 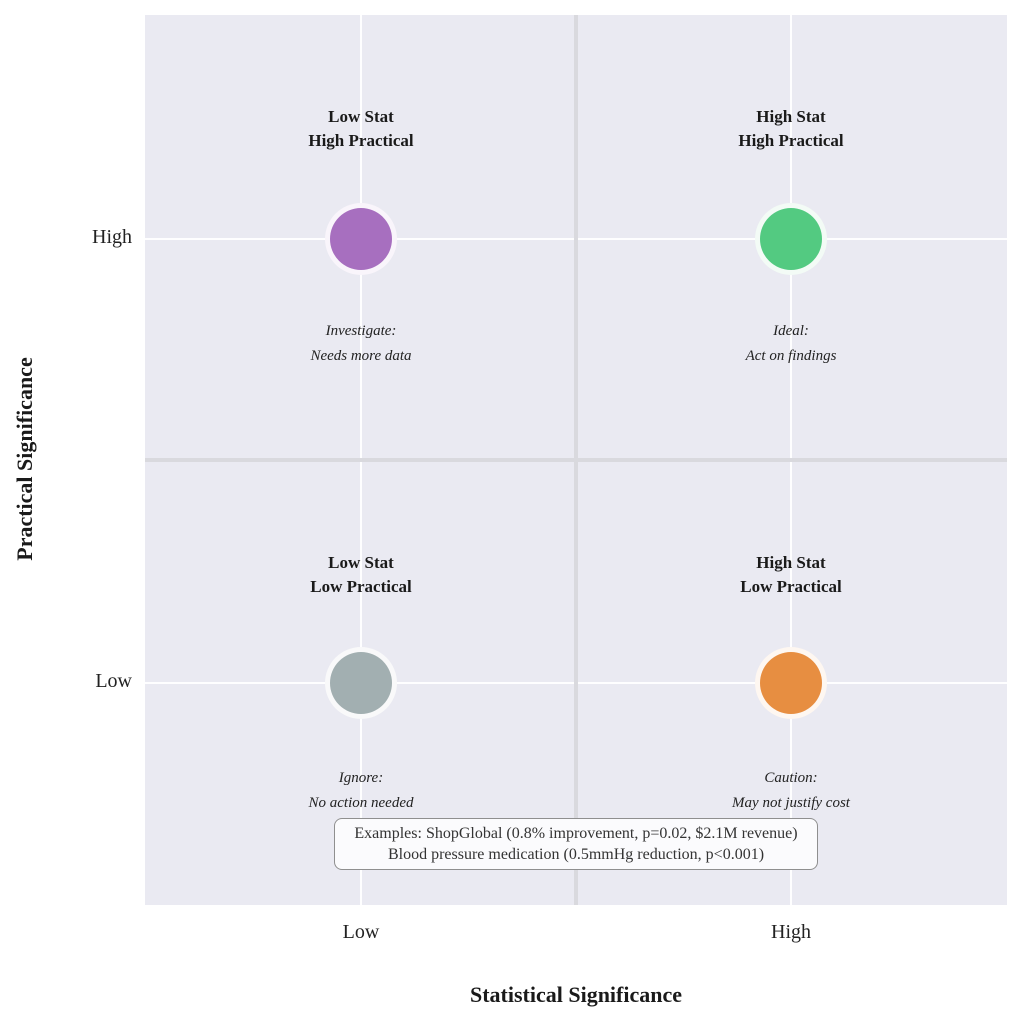 What do you see at coordinates (791, 129) in the screenshot?
I see `quadrant-title-high-stat-high-practical: High Stat High Practical` at bounding box center [791, 129].